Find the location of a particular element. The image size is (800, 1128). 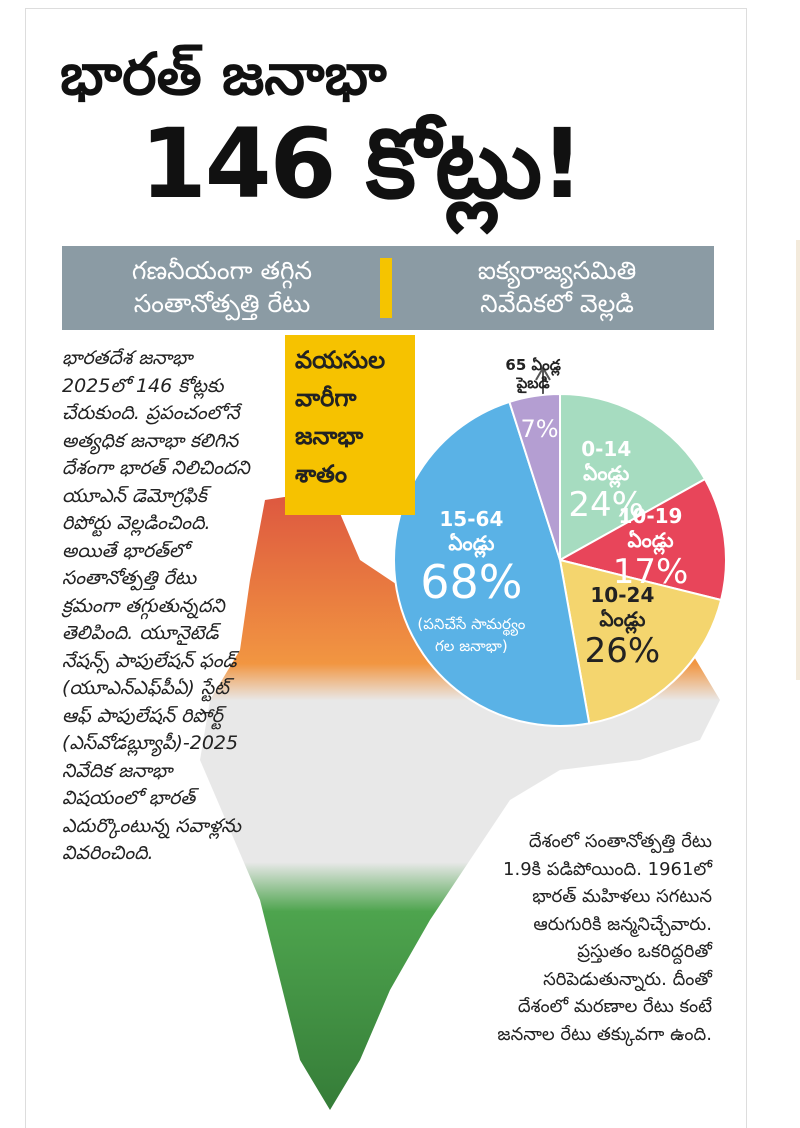

slice-label: 10-24 ఏండ్లు 26% is located at coordinates (622, 627).